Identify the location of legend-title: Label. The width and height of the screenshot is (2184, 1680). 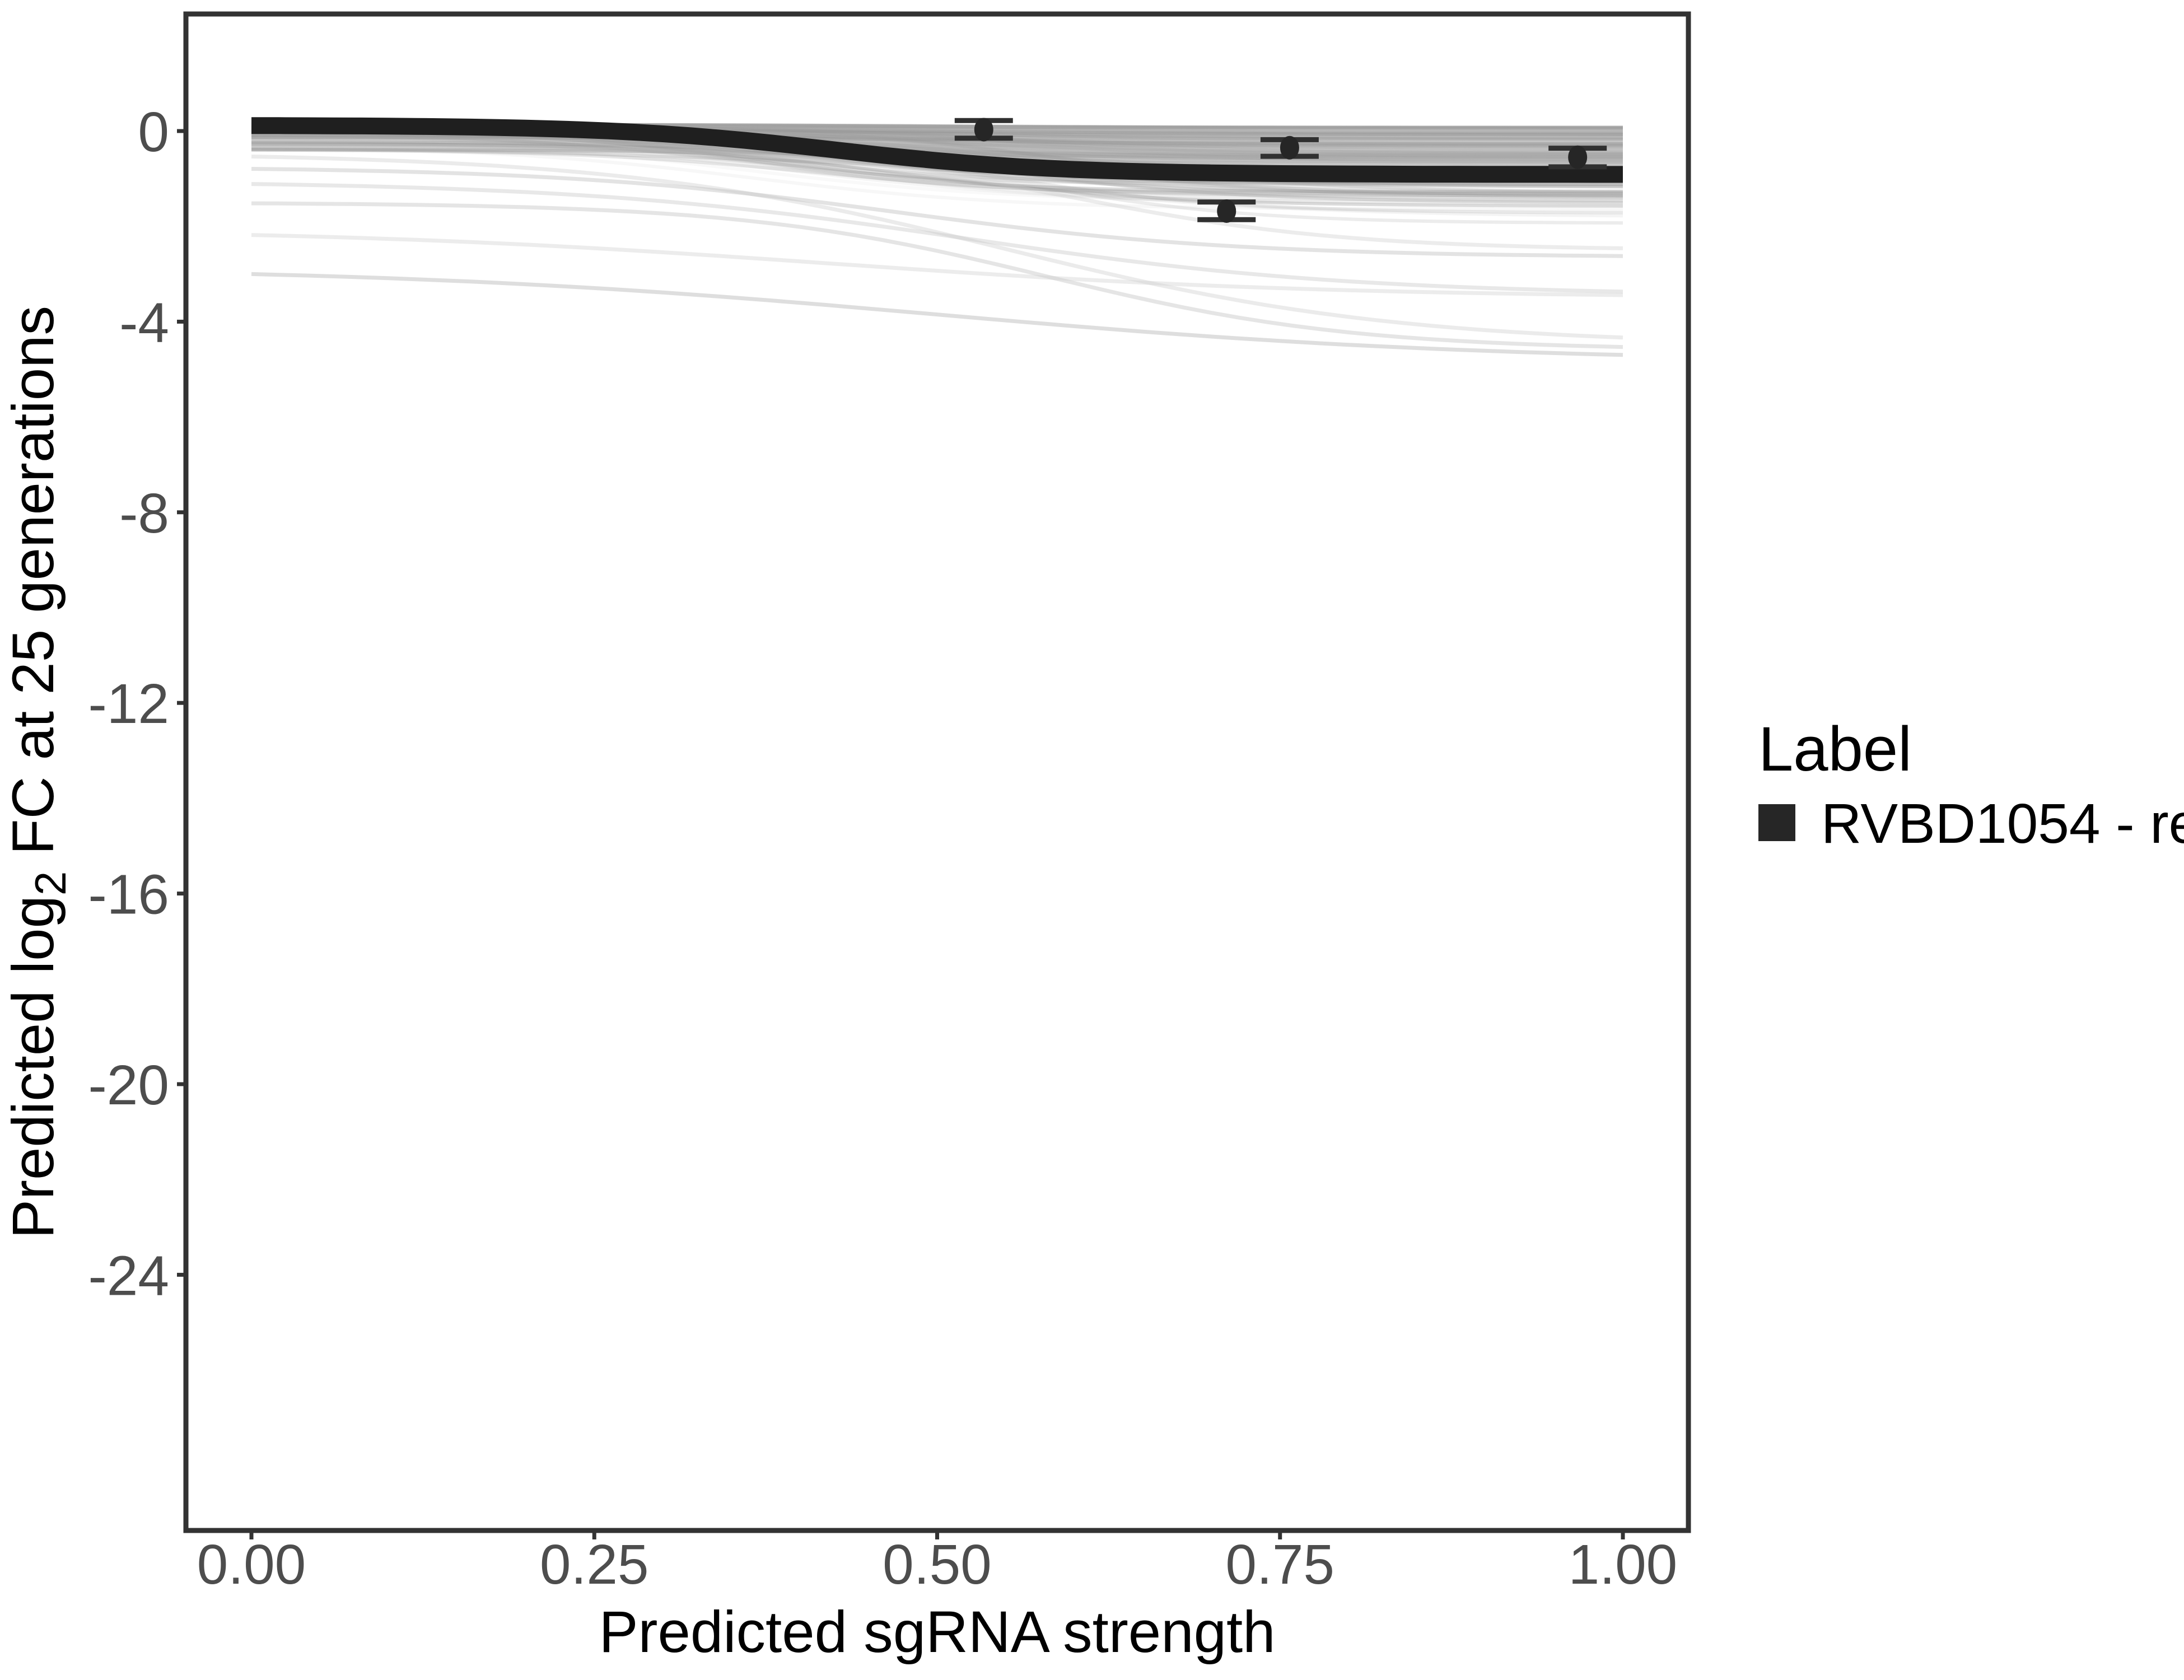
(1835, 749).